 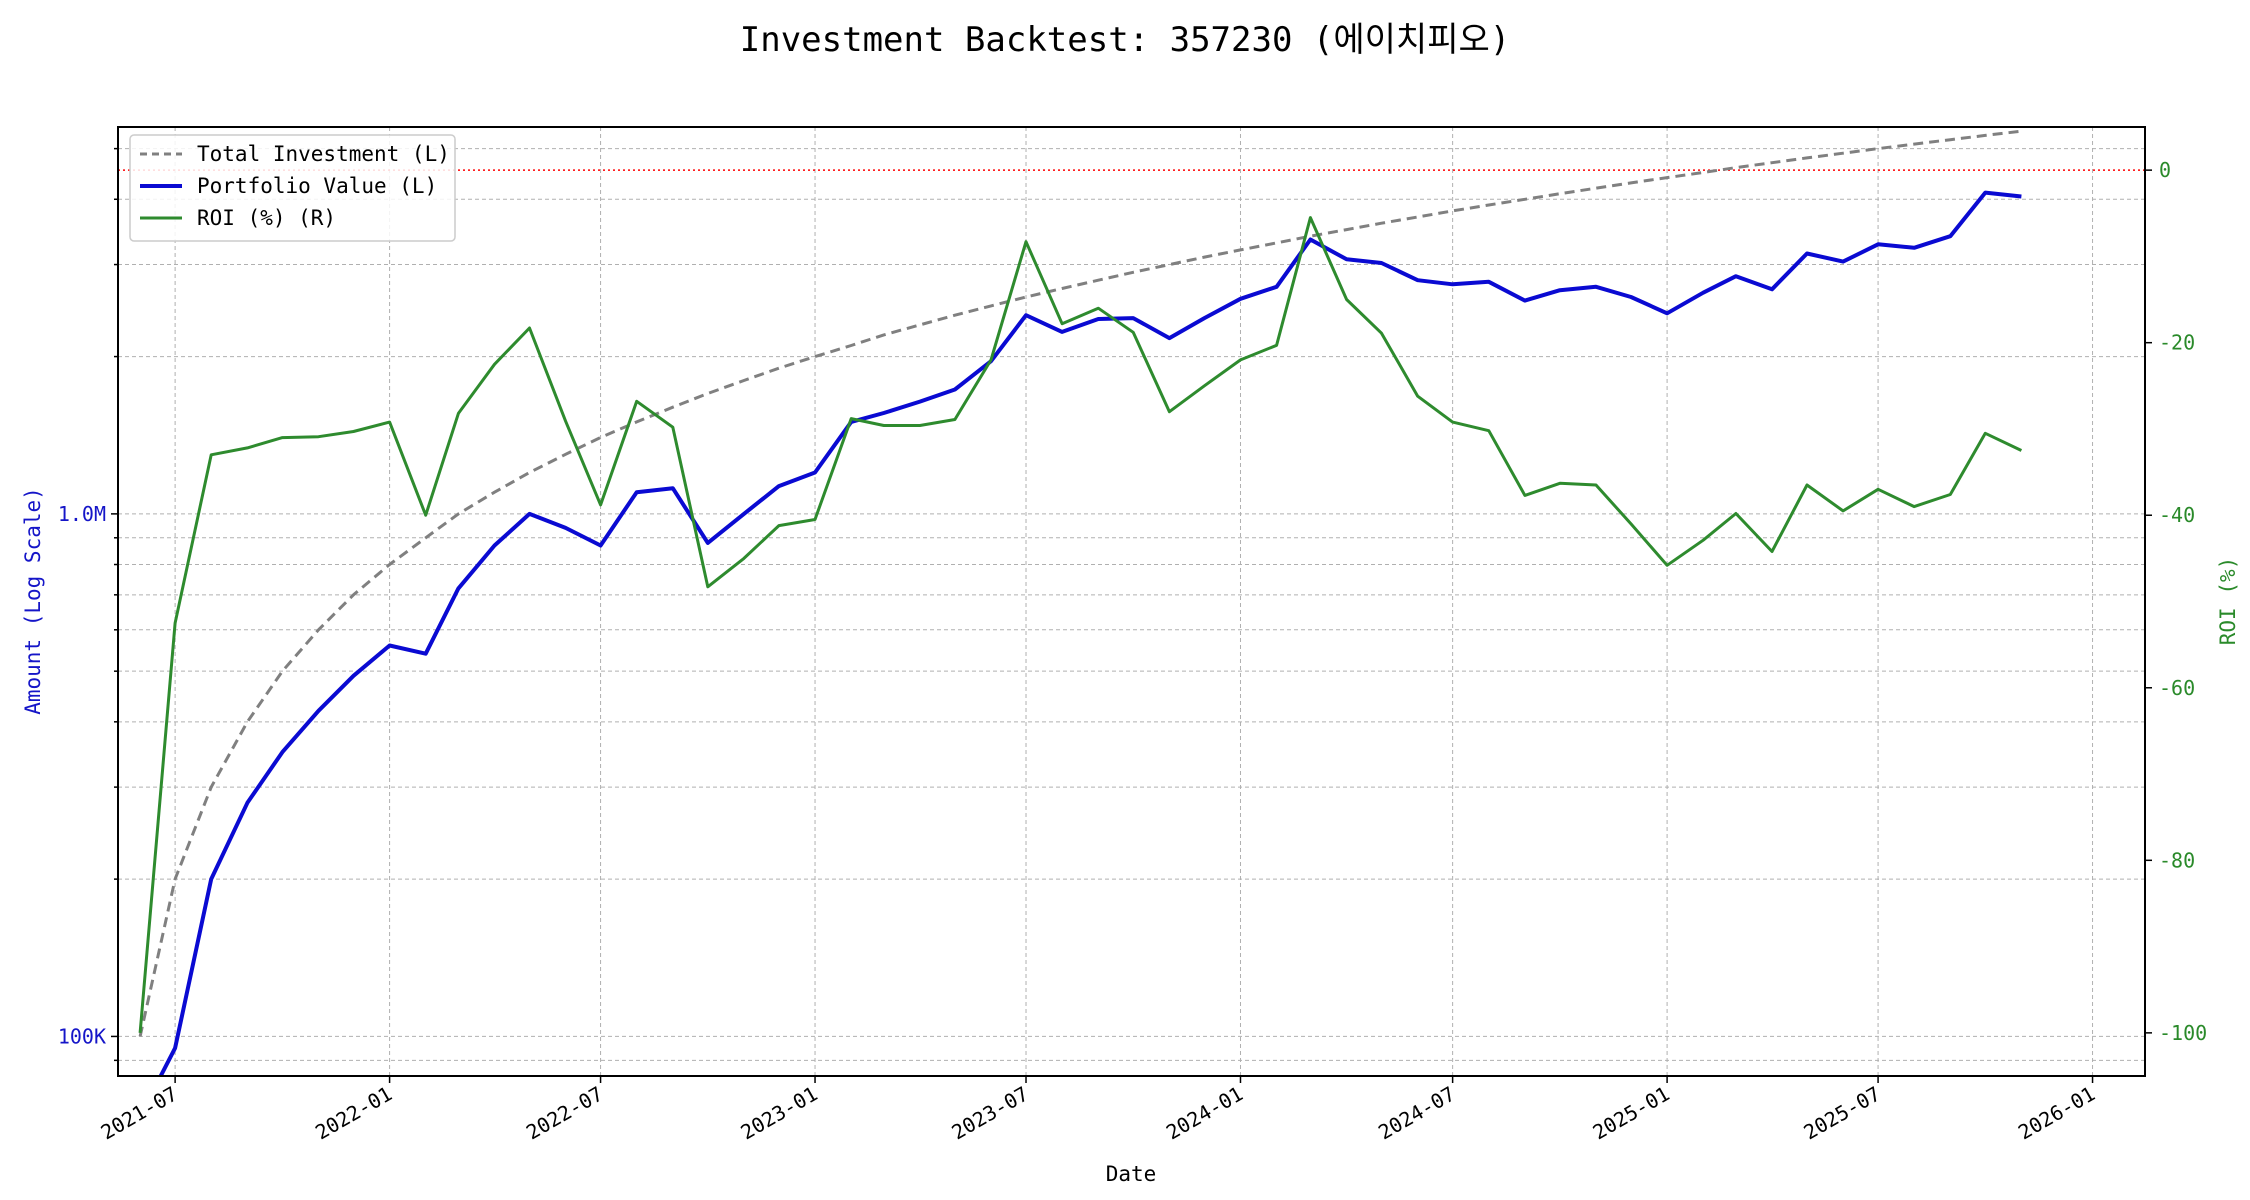 I want to click on x-tick-label: 2023-01, so click(x=779, y=1113).